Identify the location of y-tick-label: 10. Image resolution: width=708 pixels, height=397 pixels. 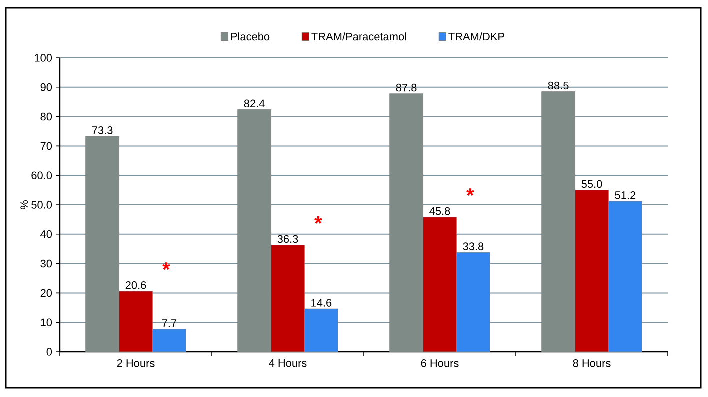
(46, 322).